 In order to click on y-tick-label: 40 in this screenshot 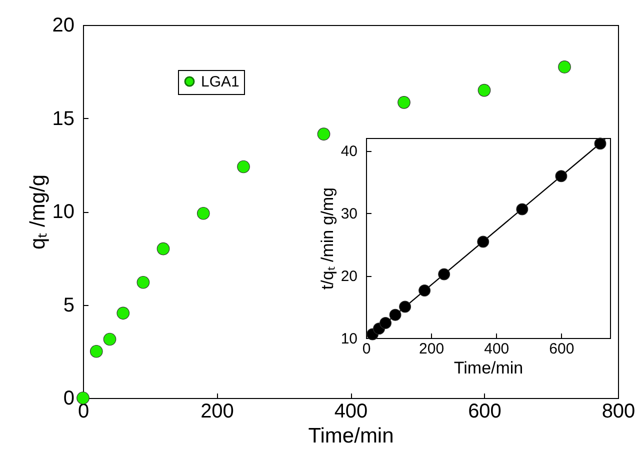, I will do `click(349, 151)`.